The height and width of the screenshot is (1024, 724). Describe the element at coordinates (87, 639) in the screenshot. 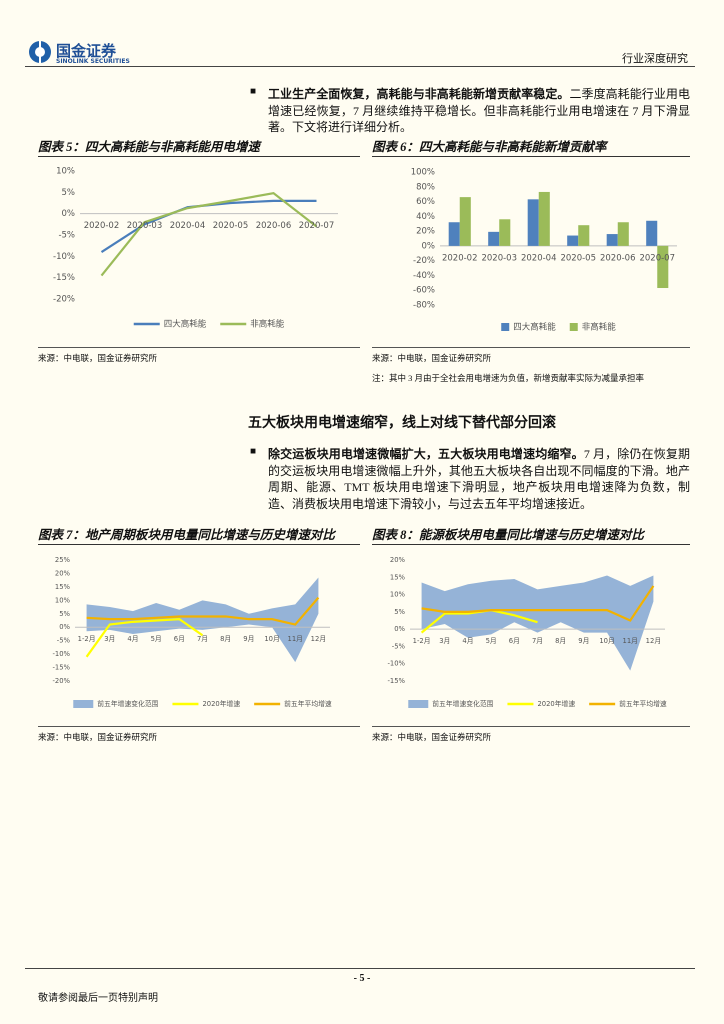

I see `x-tick-label: 1-2月` at that location.